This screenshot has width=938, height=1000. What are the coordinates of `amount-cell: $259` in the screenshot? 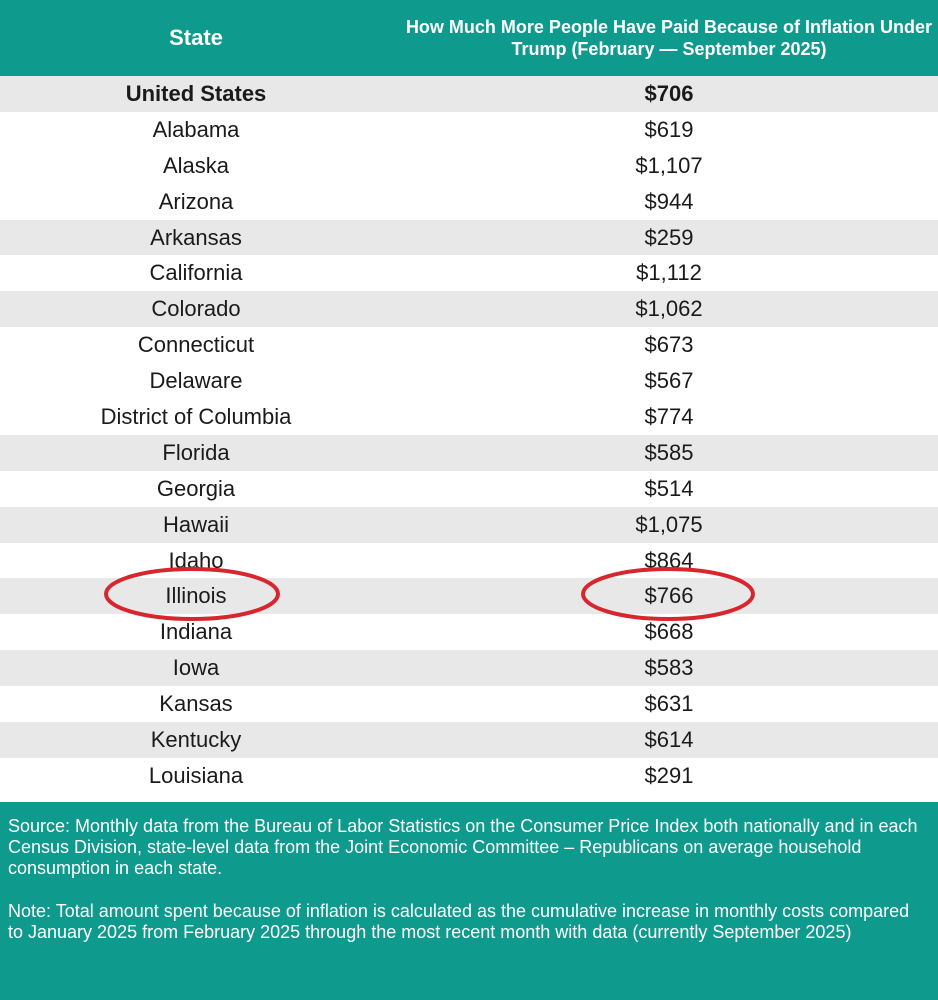 It's located at (669, 237).